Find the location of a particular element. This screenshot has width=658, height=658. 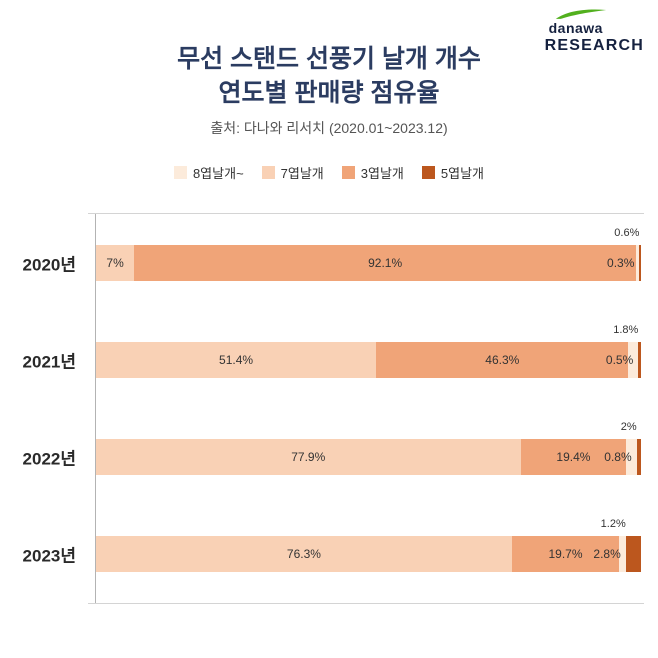

year-label: 2022년 is located at coordinates (49, 459).